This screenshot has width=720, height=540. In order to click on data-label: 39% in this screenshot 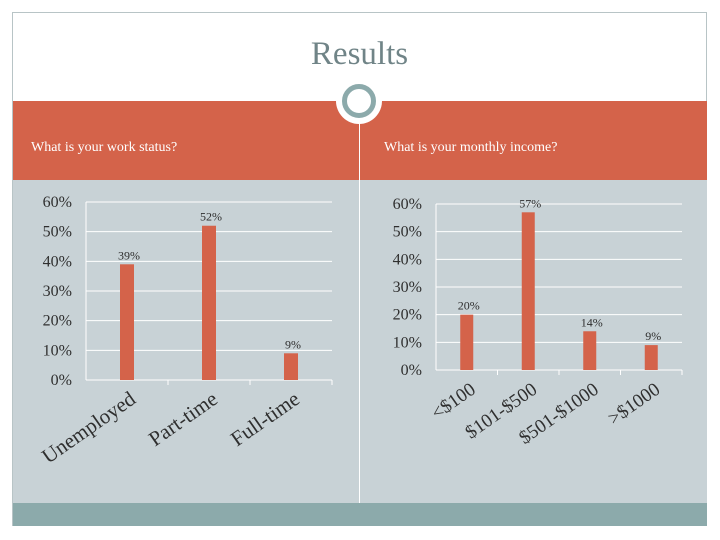, I will do `click(129, 255)`.